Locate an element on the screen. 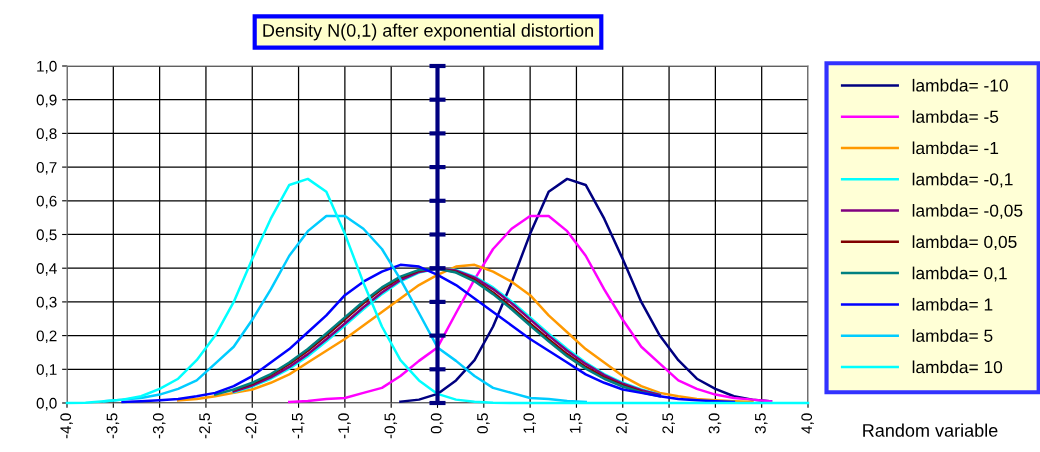  x-tick-label: 2,0 is located at coordinates (622, 423).